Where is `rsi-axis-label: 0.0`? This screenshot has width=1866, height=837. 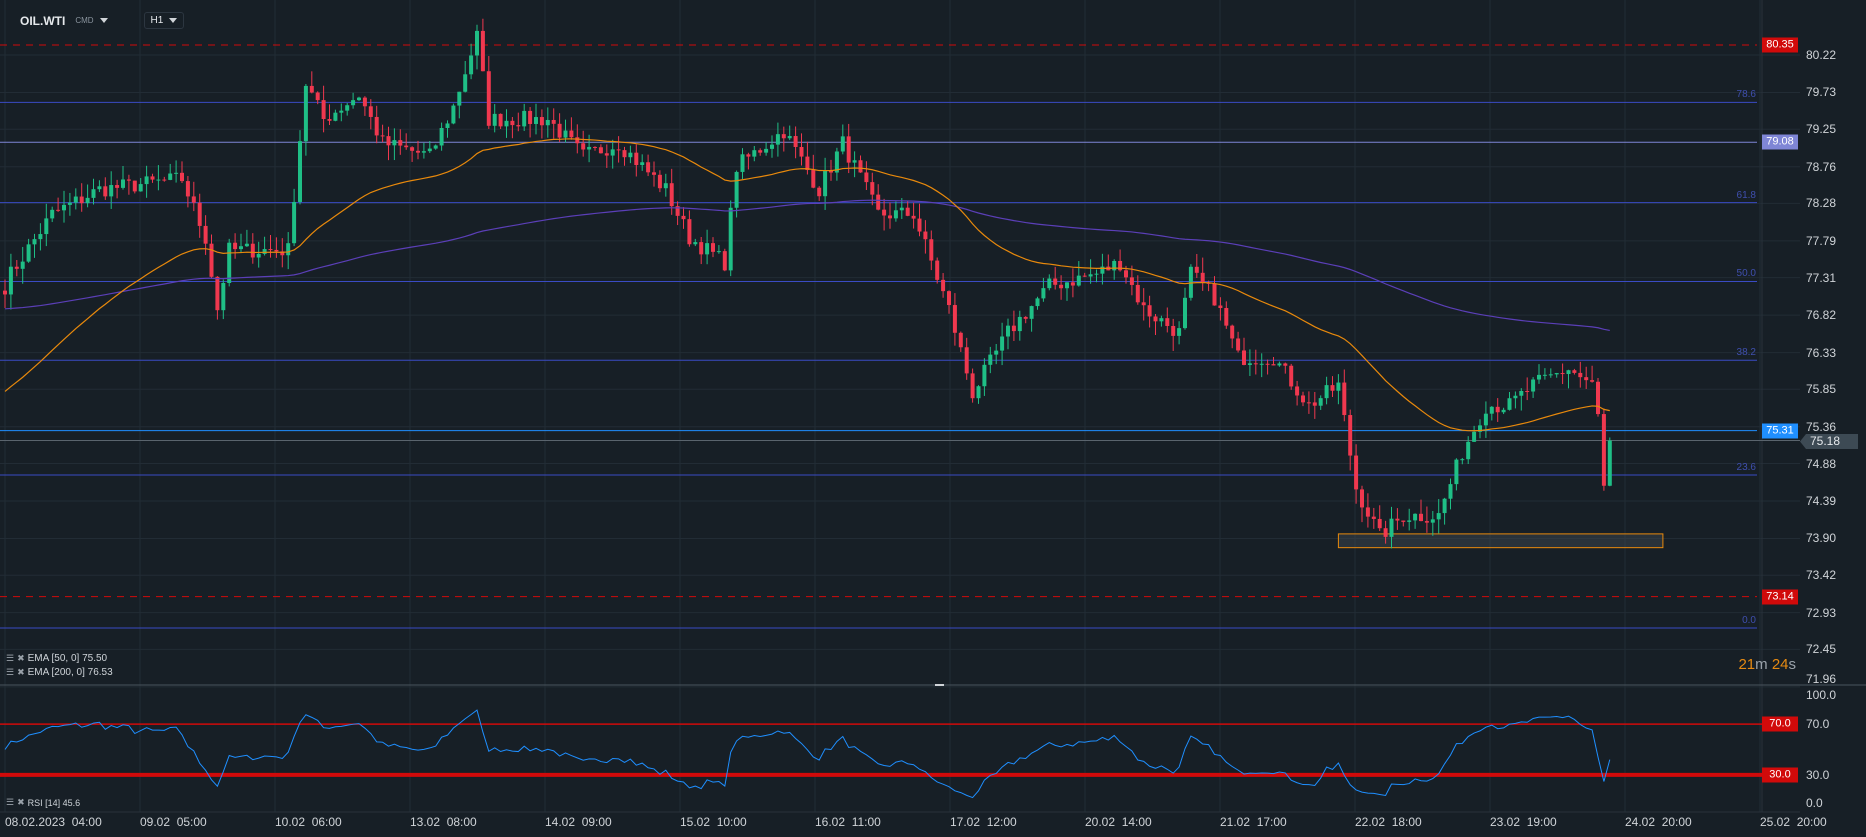
rsi-axis-label: 0.0 is located at coordinates (1814, 803).